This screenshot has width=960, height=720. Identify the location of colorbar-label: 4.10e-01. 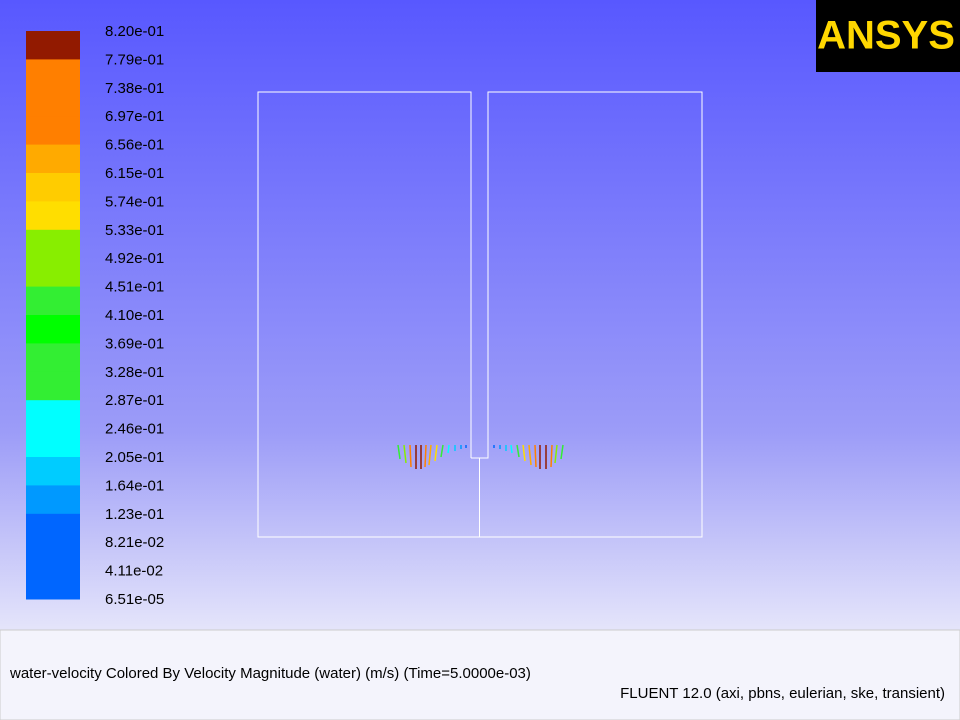
(134, 315).